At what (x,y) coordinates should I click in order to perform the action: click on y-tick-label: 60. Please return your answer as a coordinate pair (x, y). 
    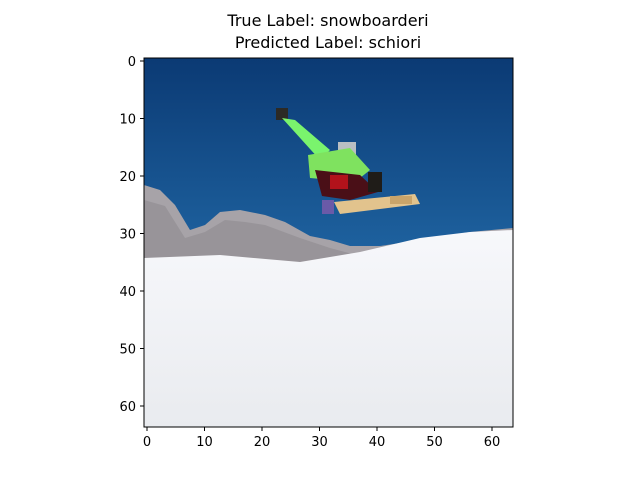
    Looking at the image, I should click on (127, 407).